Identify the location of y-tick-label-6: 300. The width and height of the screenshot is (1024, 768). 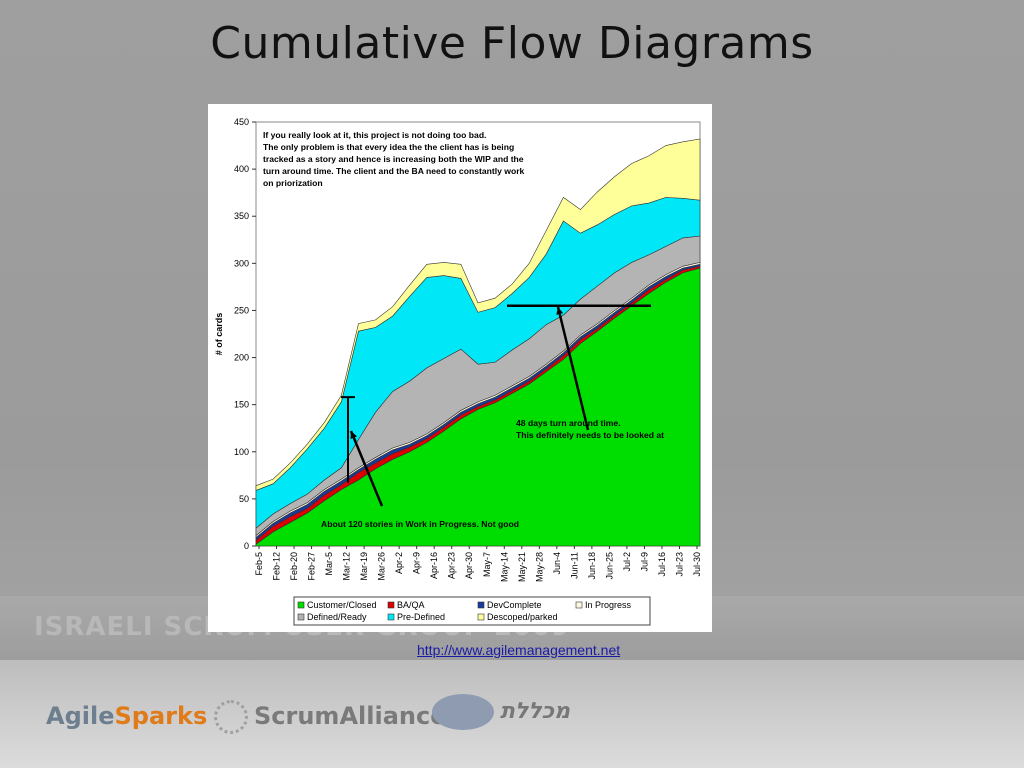
(241, 263).